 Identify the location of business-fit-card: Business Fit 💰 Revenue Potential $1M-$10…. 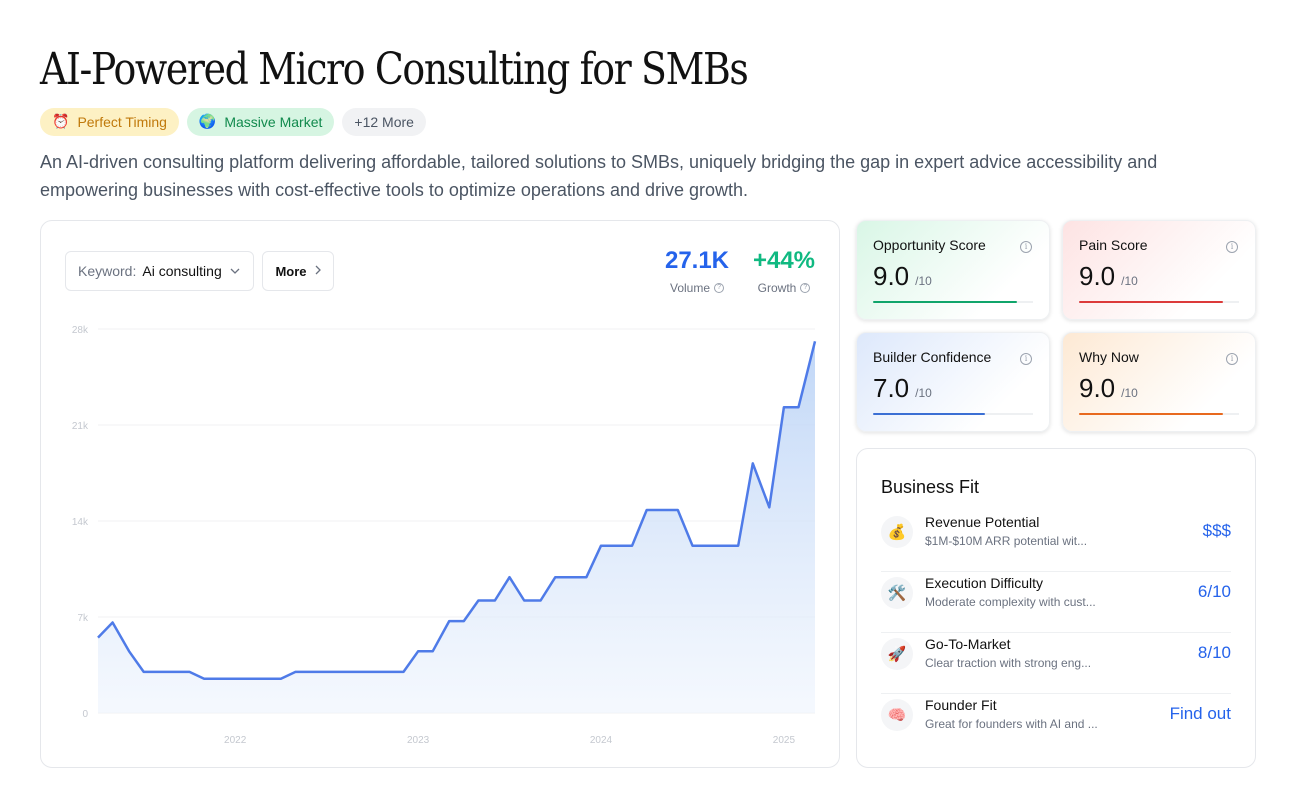
(1056, 608).